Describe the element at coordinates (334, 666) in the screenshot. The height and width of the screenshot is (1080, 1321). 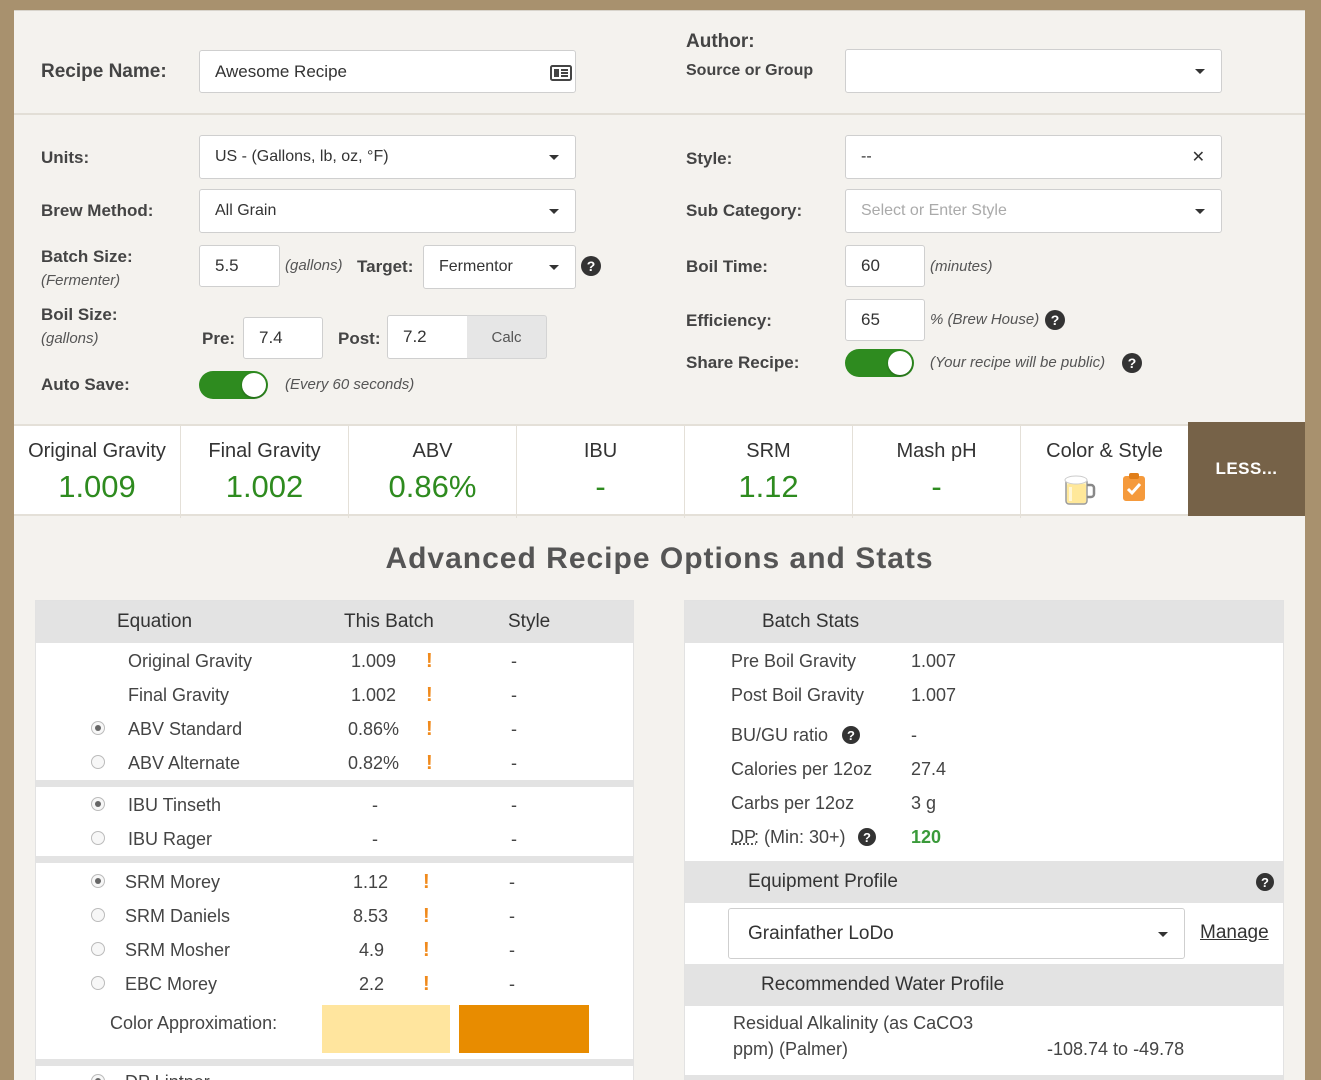
I see `table-row: Original Gravity 1.009 ! -` at that location.